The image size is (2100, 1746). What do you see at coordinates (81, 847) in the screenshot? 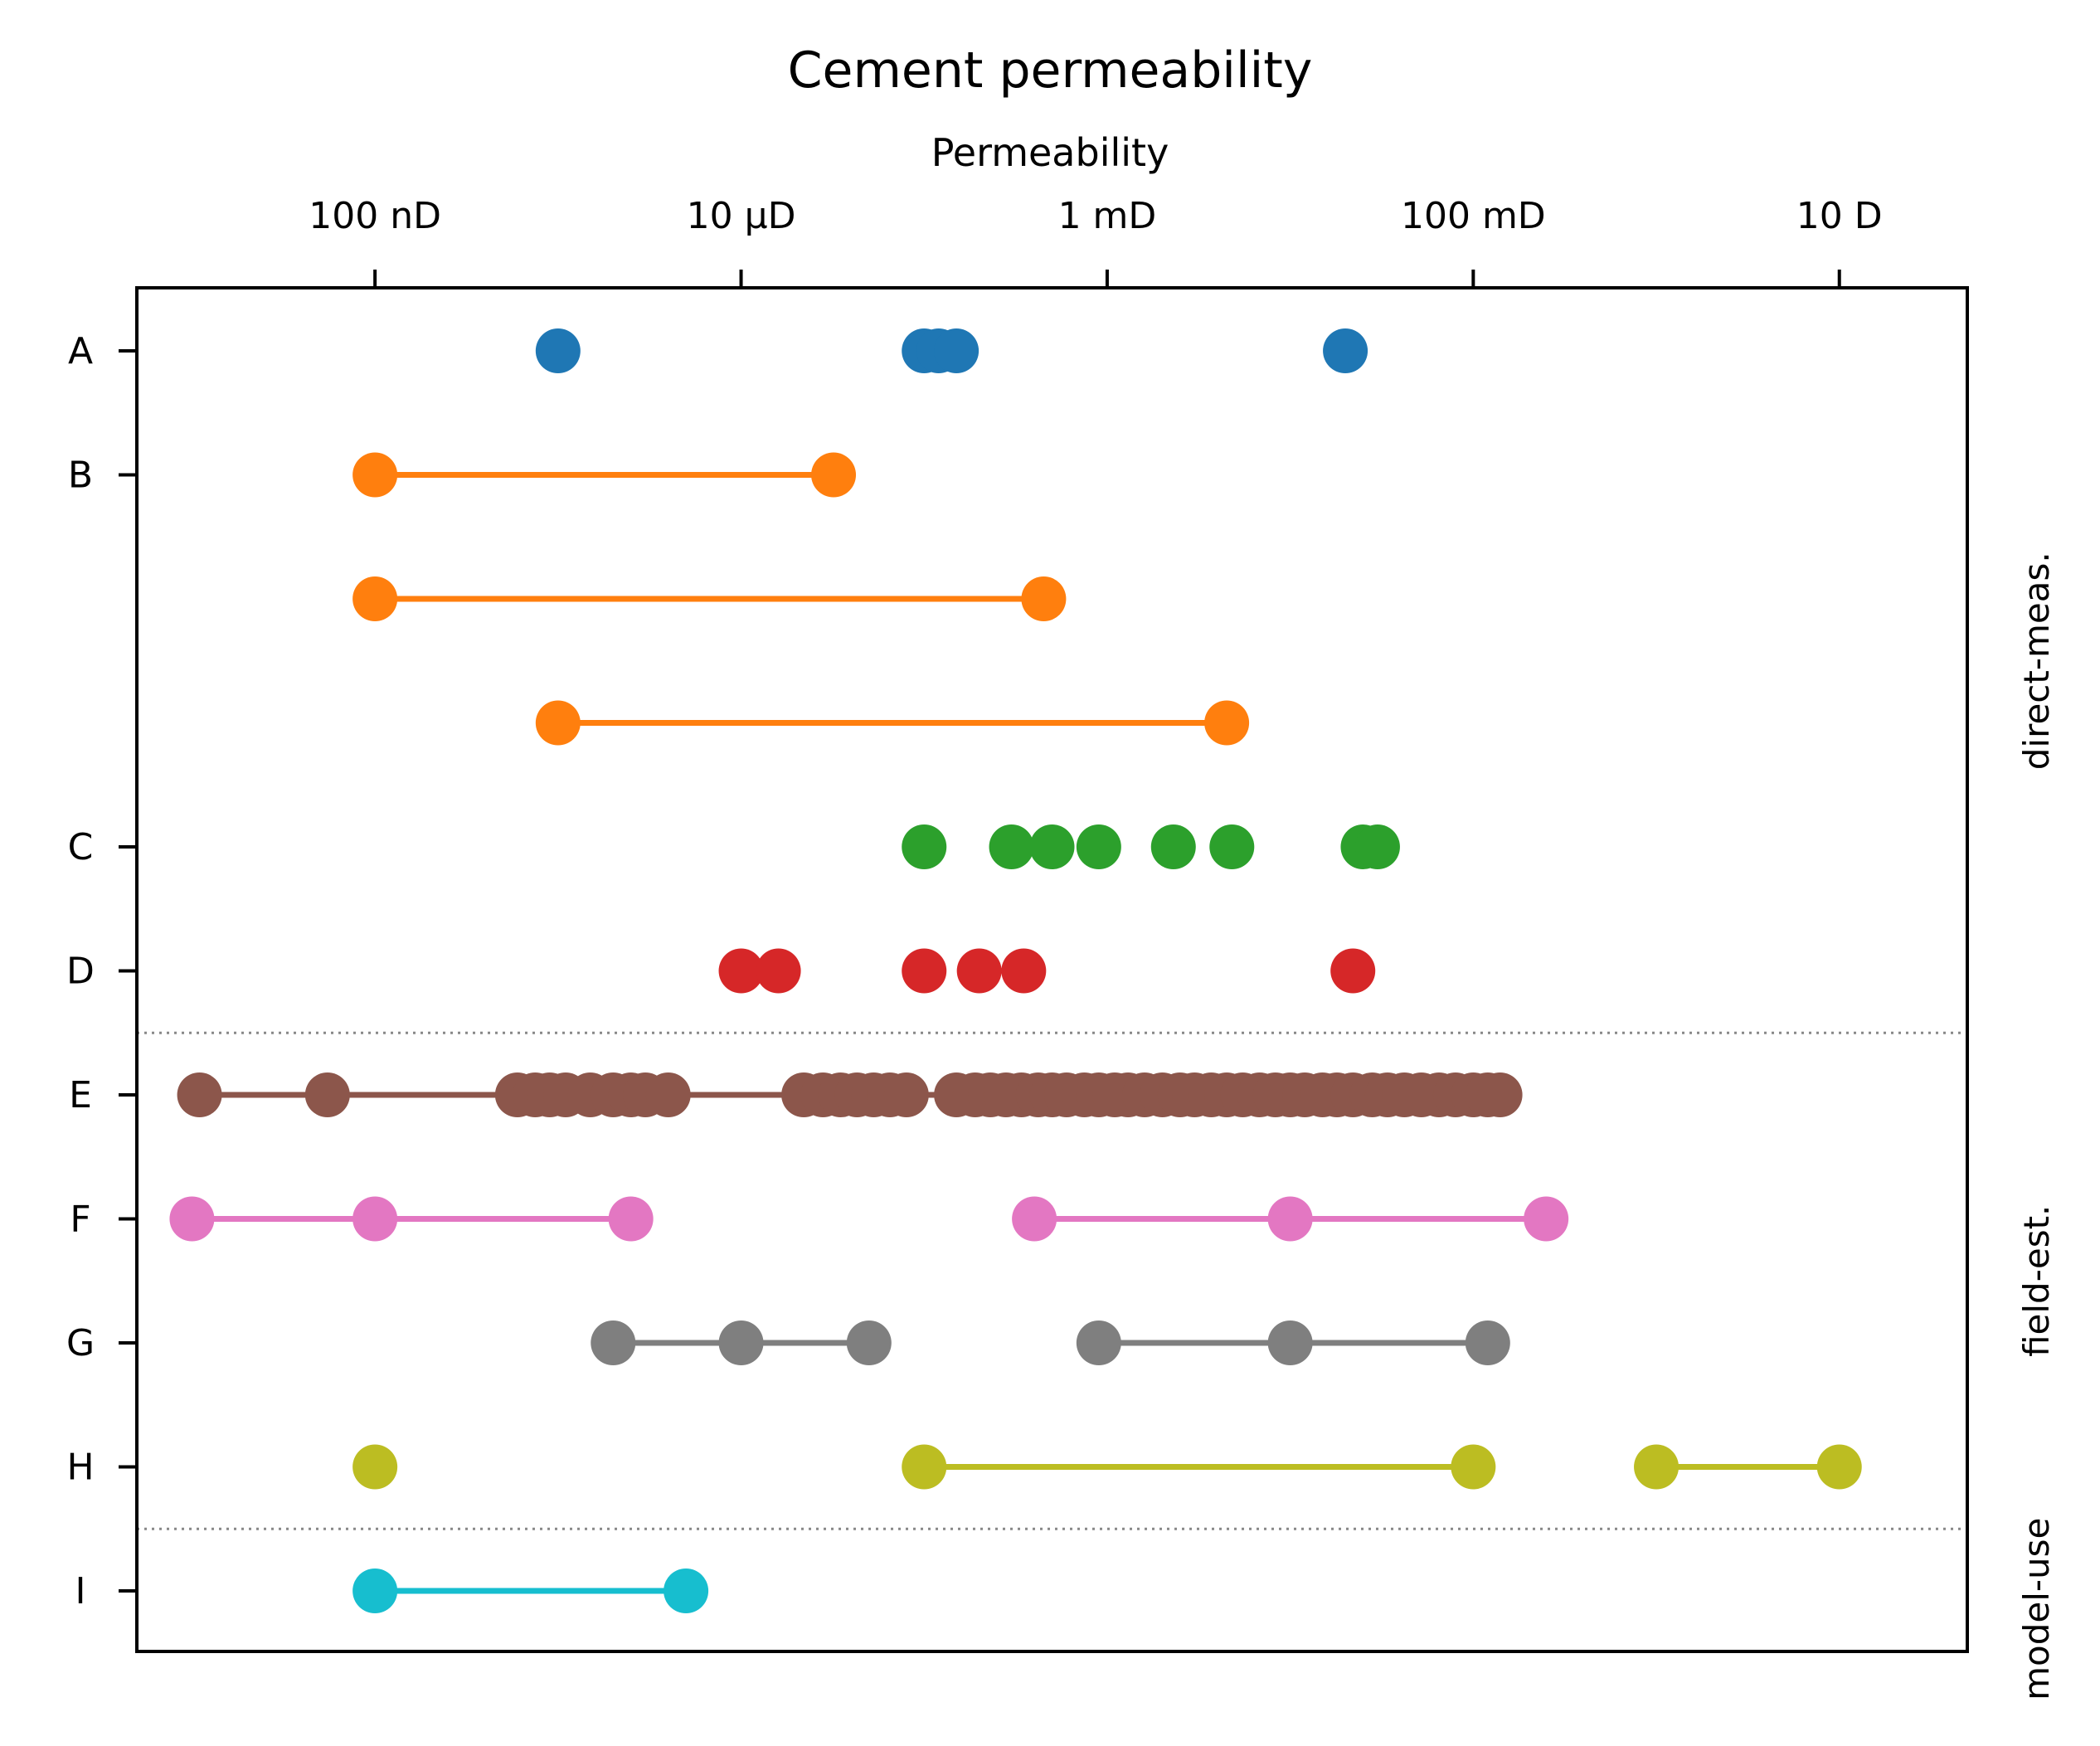
I see `y-tick-label-4: C` at bounding box center [81, 847].